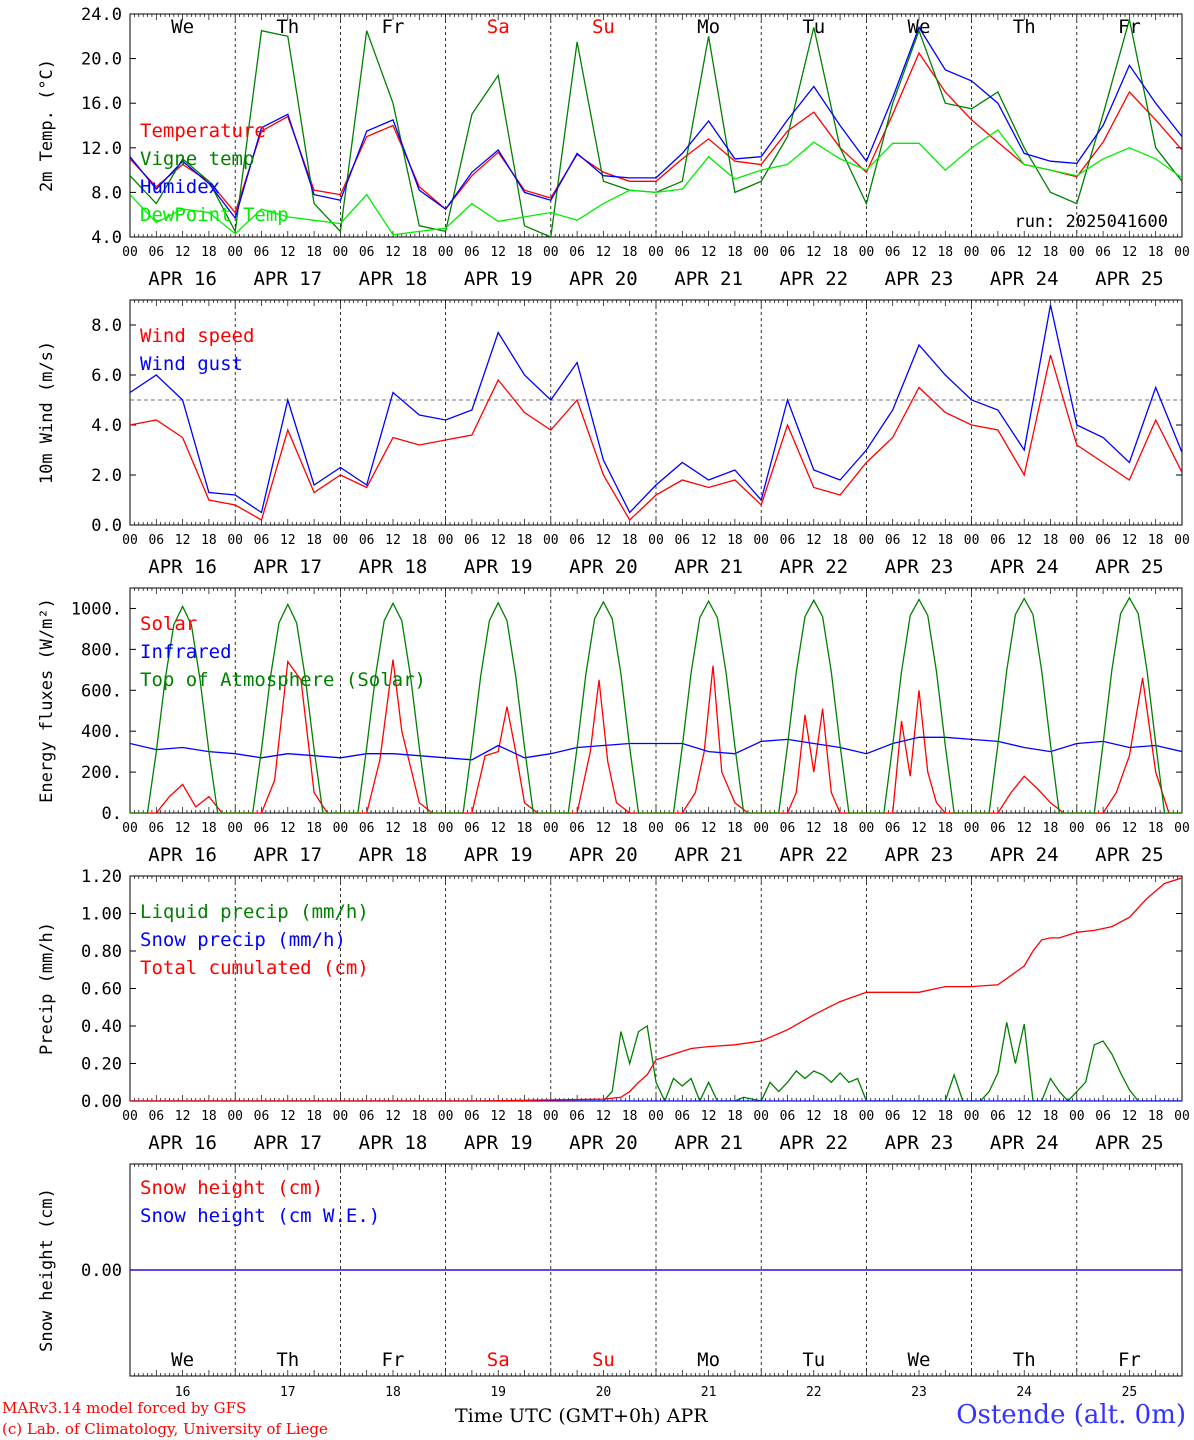 The image size is (1194, 1440). I want to click on legend-entry: Liquid precip (mm/h), so click(254, 912).